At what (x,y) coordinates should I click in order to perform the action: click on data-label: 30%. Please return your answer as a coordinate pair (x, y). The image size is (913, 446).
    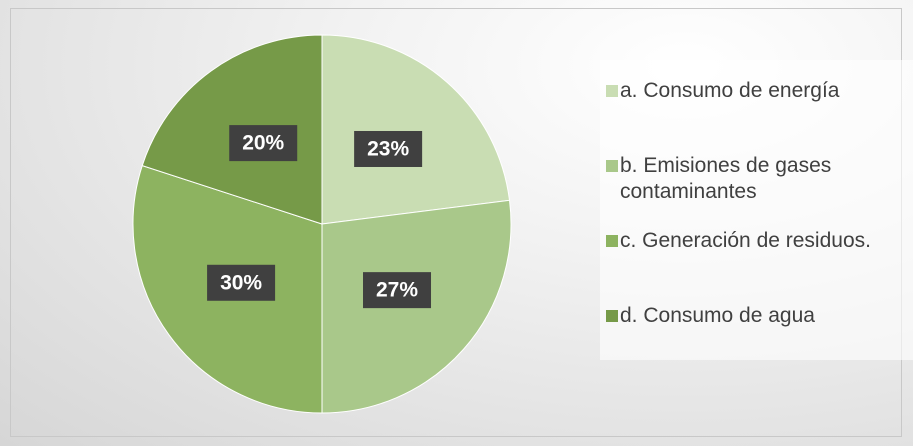
    Looking at the image, I should click on (241, 282).